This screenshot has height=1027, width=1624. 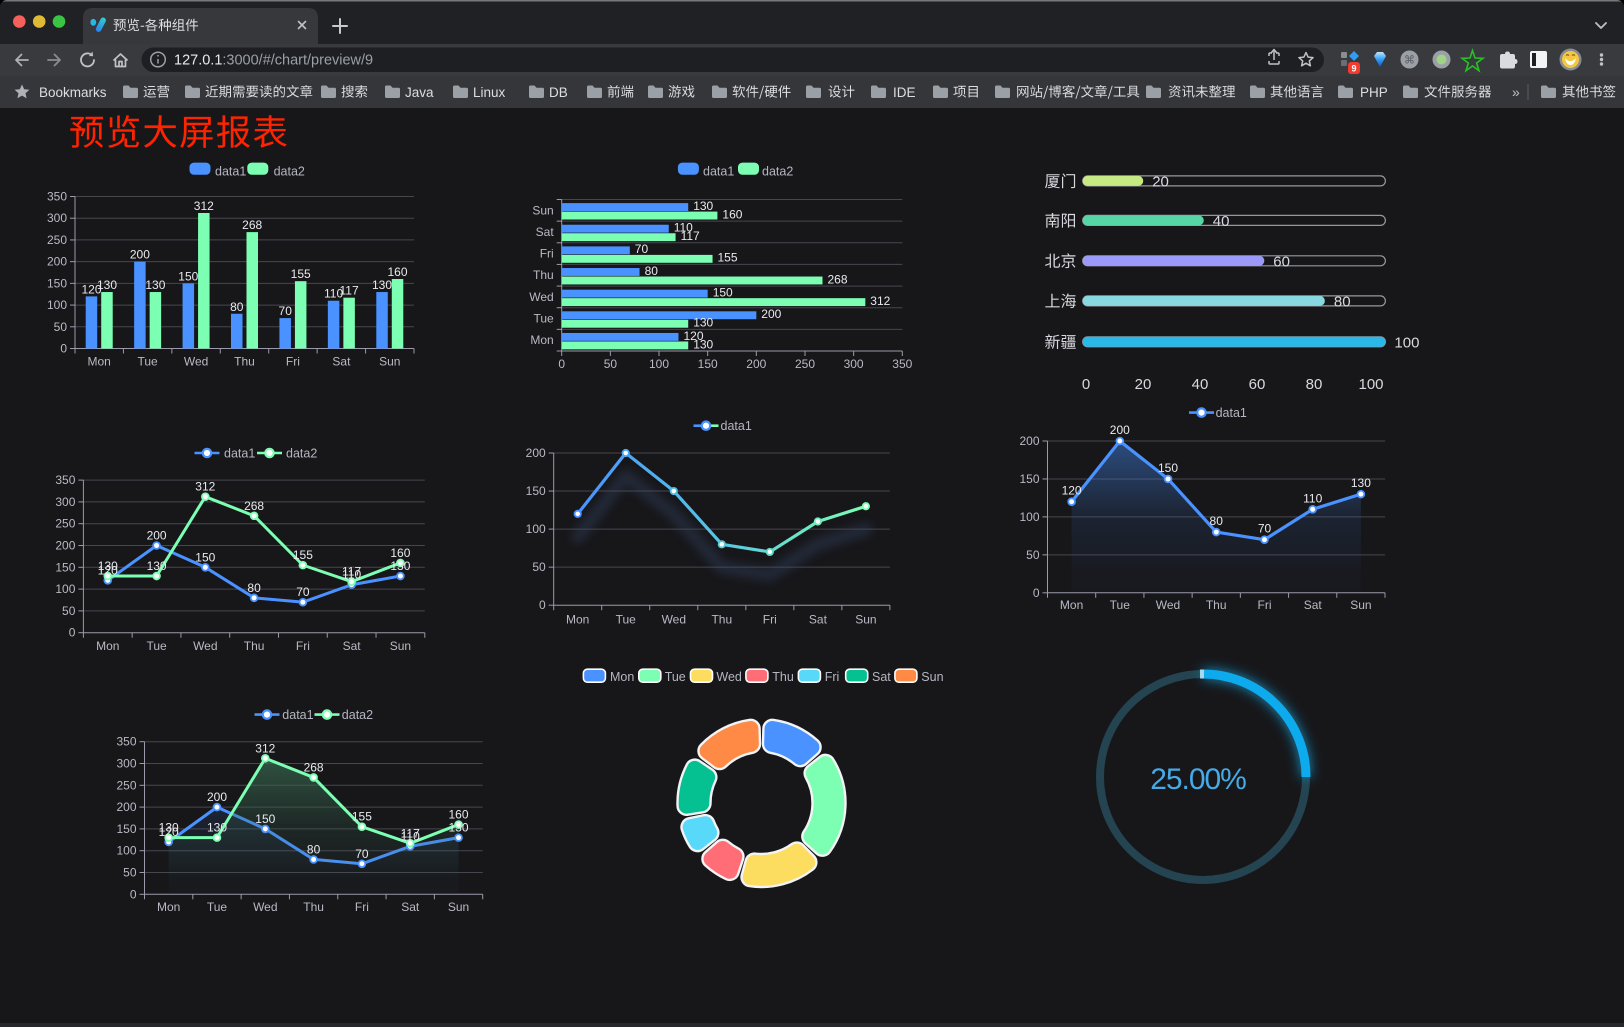 I want to click on svg-text: 268, so click(x=254, y=506).